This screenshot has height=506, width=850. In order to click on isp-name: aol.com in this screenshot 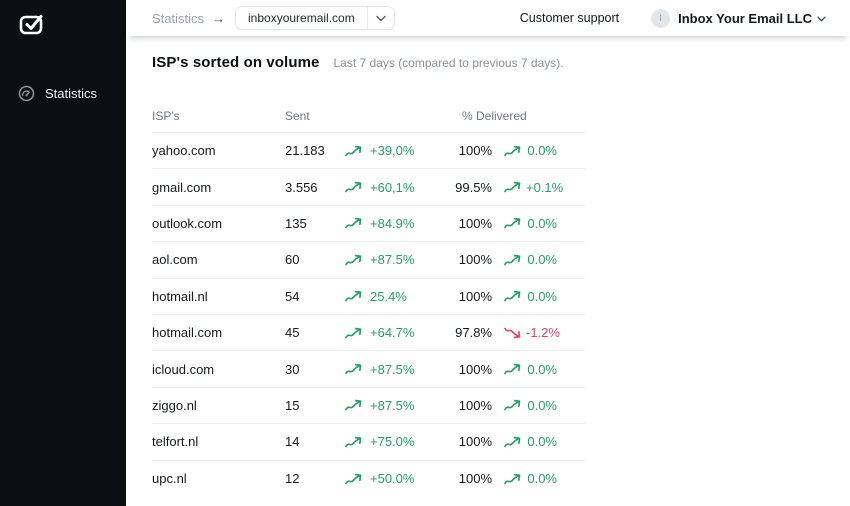, I will do `click(175, 260)`.